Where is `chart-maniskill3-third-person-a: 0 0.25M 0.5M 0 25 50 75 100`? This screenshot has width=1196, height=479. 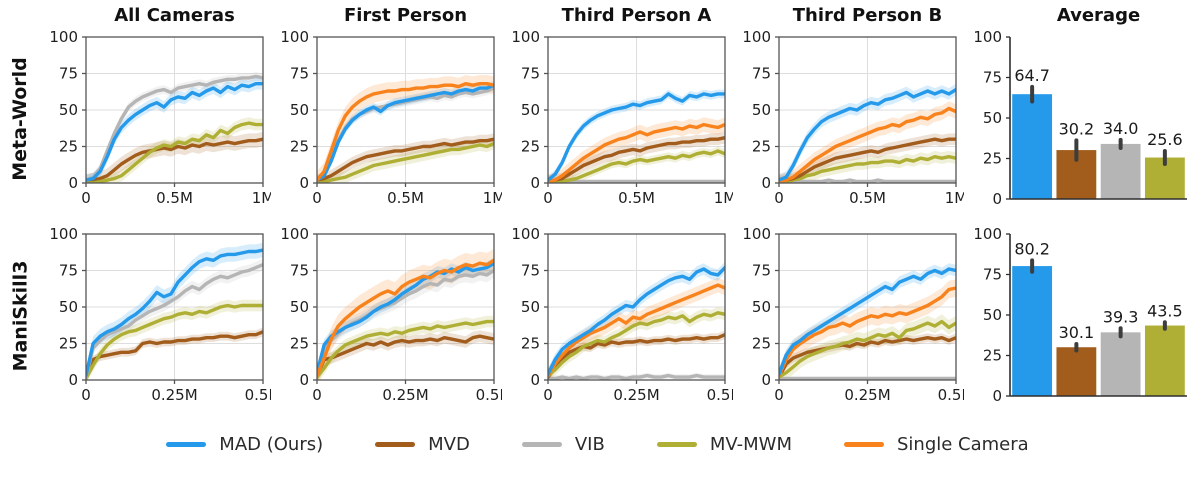 chart-maniskill3-third-person-a: 0 0.25M 0.5M 0 25 50 75 100 is located at coordinates (617, 305).